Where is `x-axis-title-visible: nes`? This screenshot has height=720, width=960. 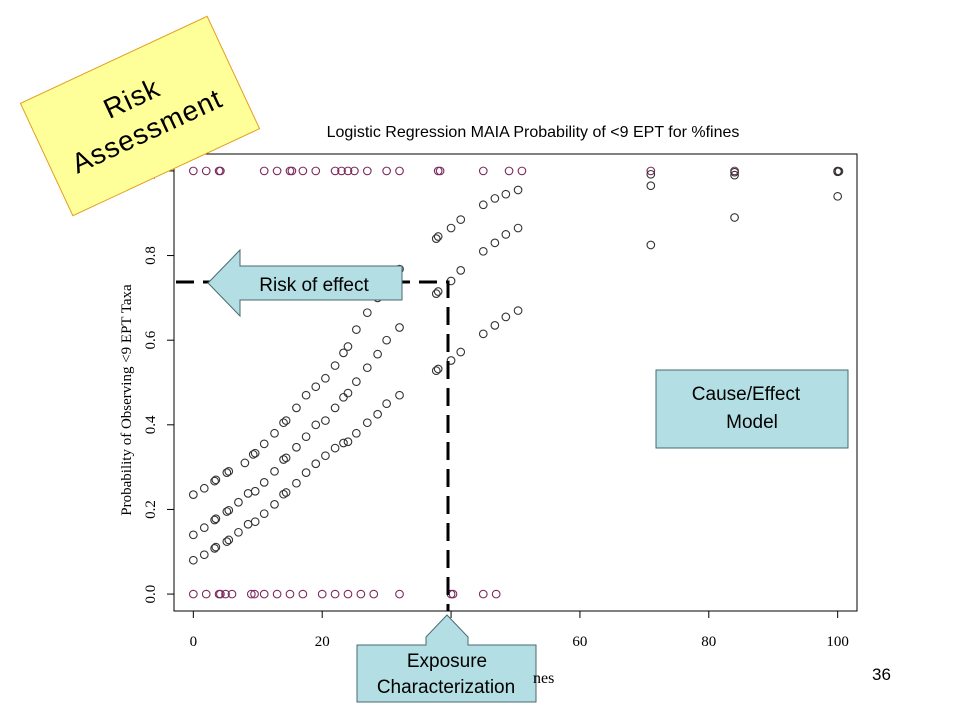 x-axis-title-visible: nes is located at coordinates (544, 678).